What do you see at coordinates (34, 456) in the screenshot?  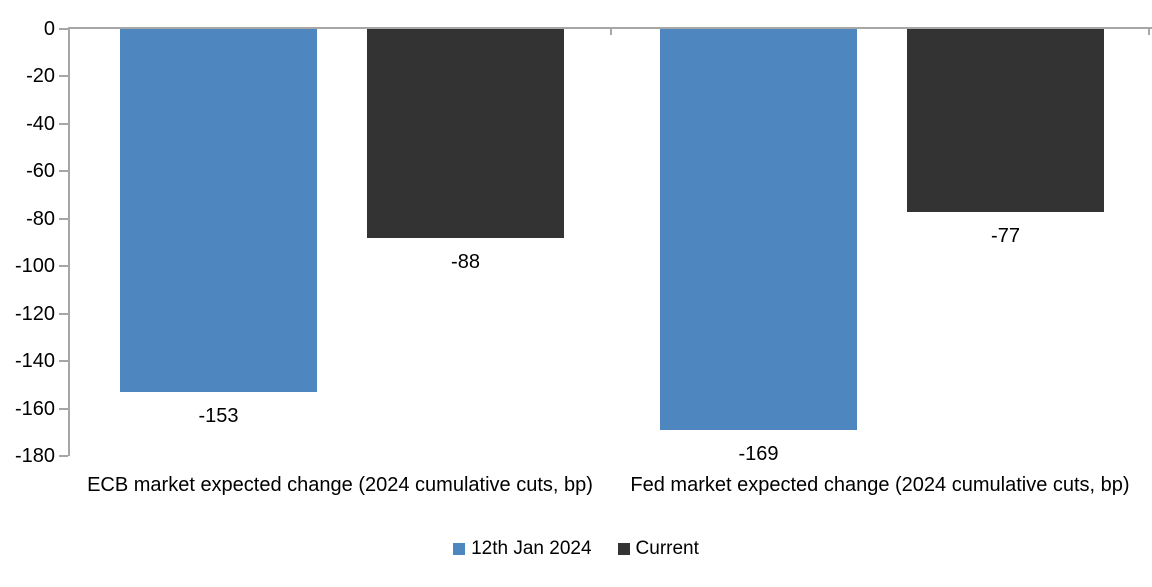 I see `y-axis-tick-label: -180` at bounding box center [34, 456].